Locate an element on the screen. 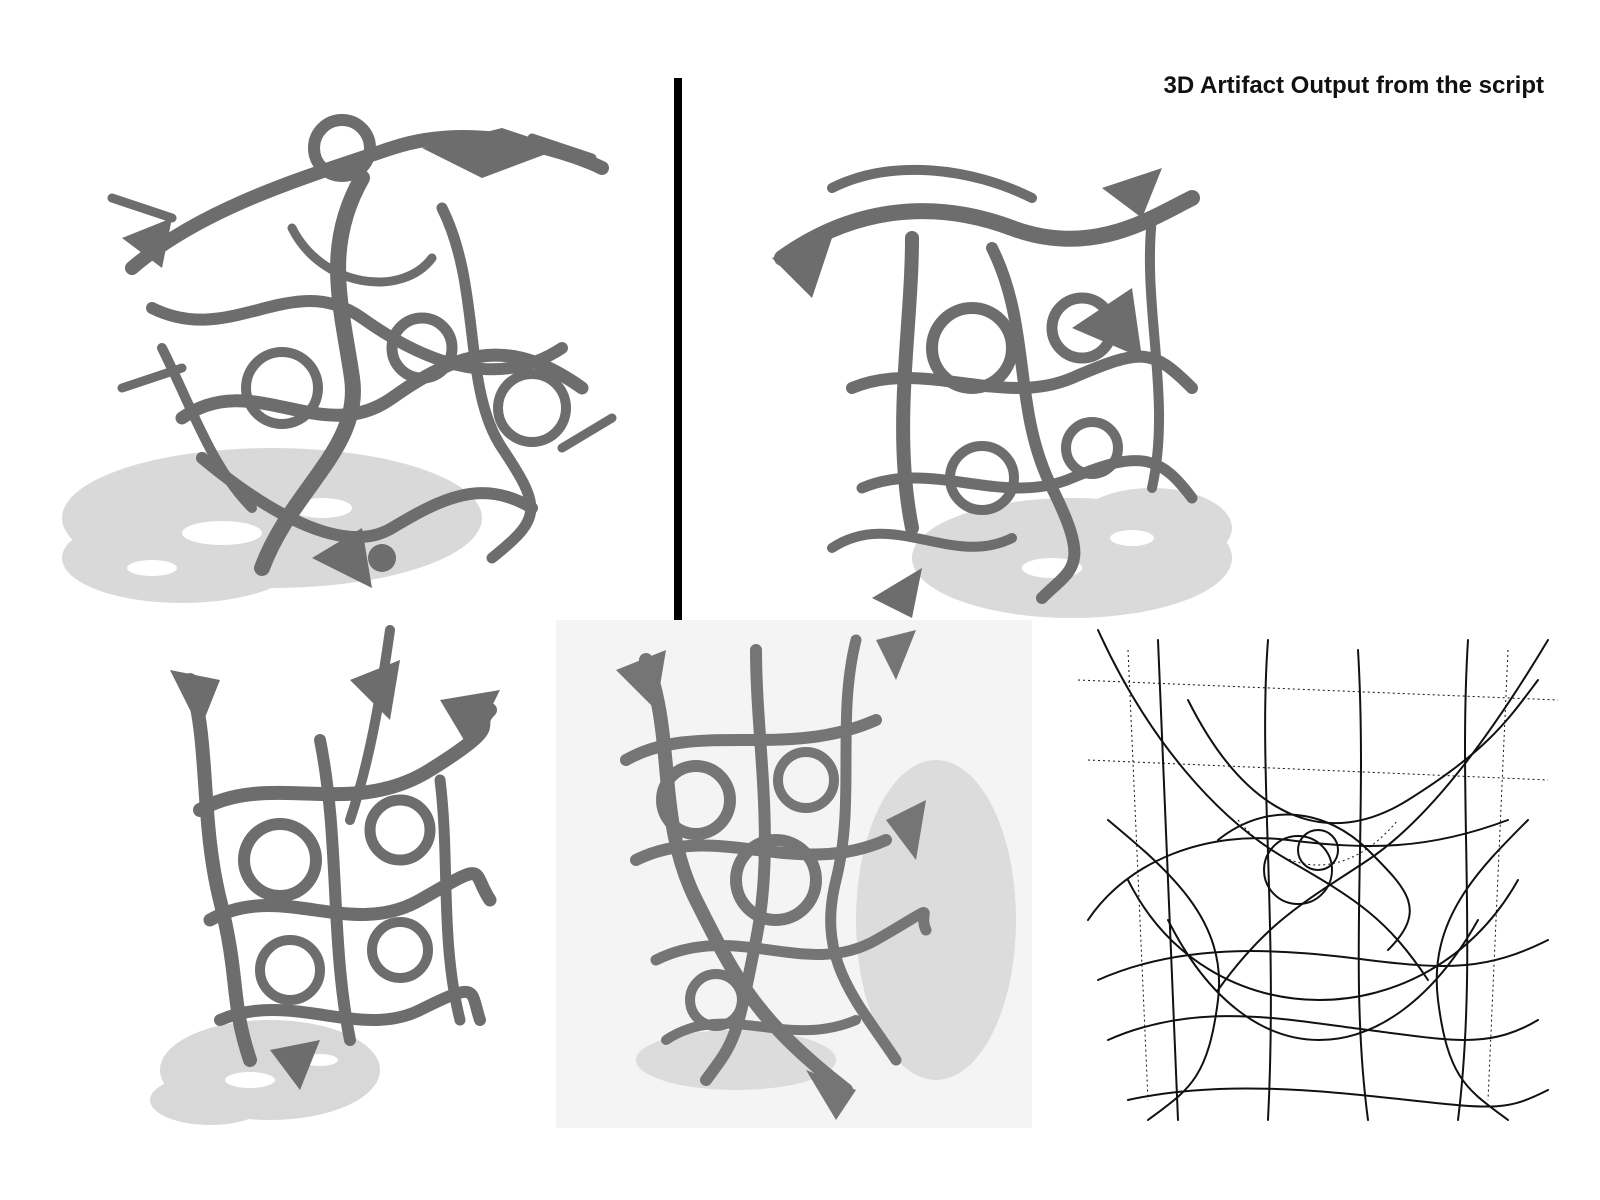 The width and height of the screenshot is (1600, 1200). artifact-render-front is located at coordinates (349, 874).